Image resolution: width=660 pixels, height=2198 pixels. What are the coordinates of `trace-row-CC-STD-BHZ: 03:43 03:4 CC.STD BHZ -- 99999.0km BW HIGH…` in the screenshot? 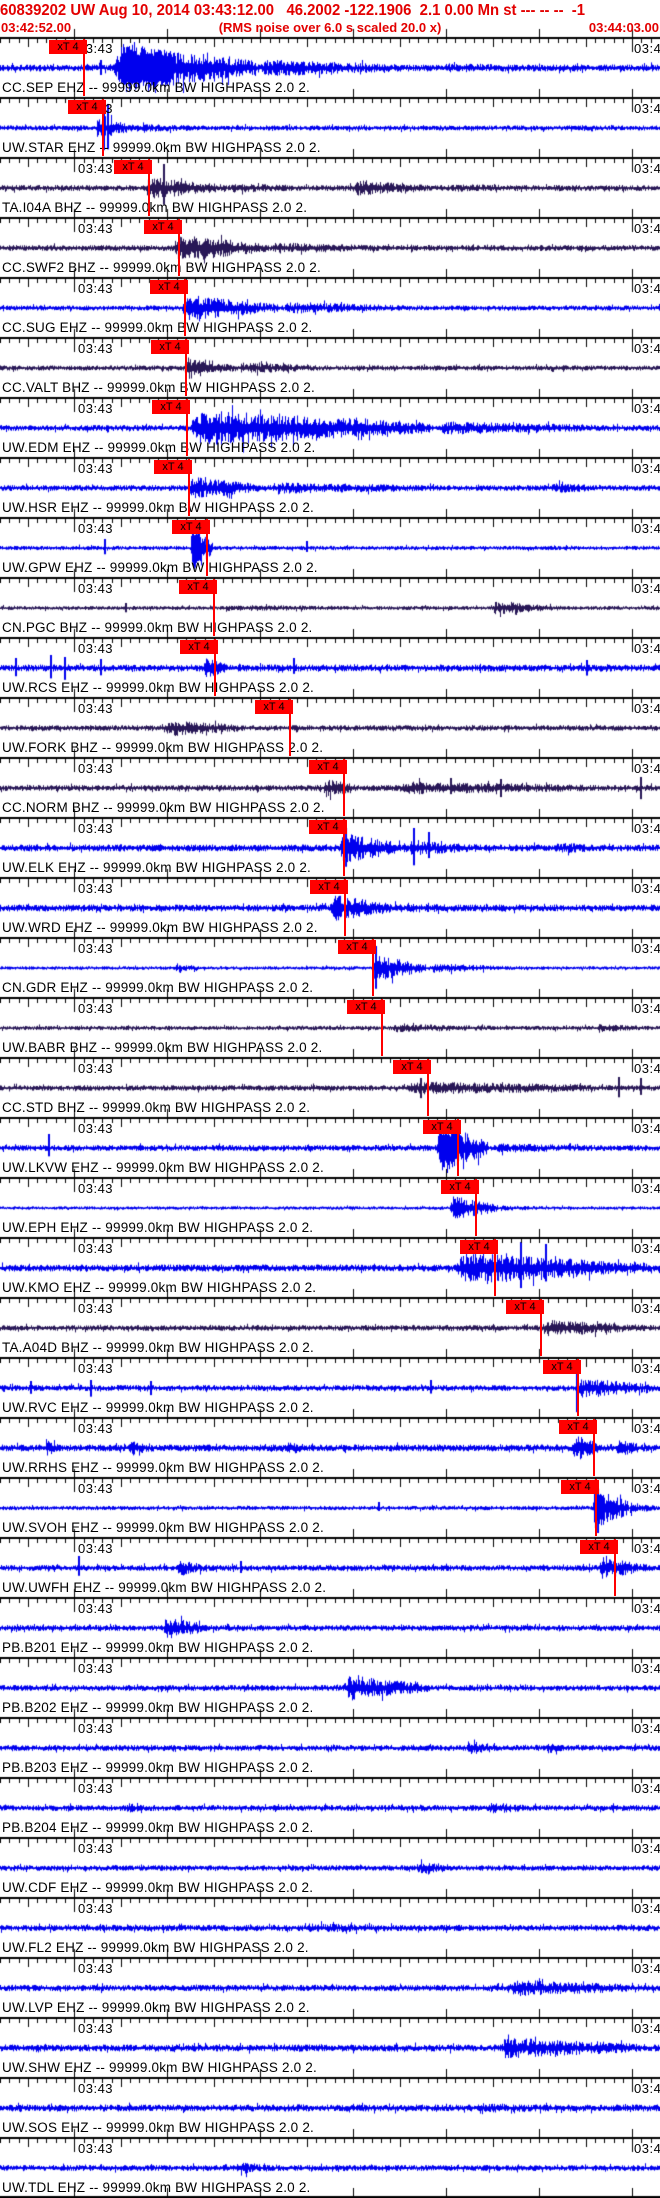 It's located at (330, 1087).